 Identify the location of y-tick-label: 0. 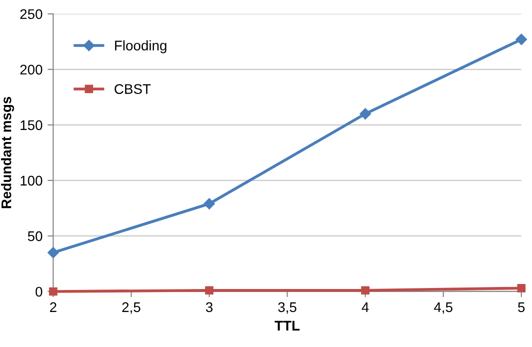
(39, 291).